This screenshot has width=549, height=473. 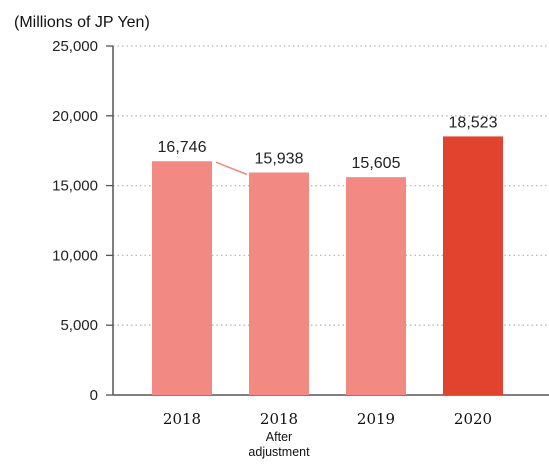 I want to click on data-labels: 16,746 15,938 15,605 18,523, so click(x=328, y=145).